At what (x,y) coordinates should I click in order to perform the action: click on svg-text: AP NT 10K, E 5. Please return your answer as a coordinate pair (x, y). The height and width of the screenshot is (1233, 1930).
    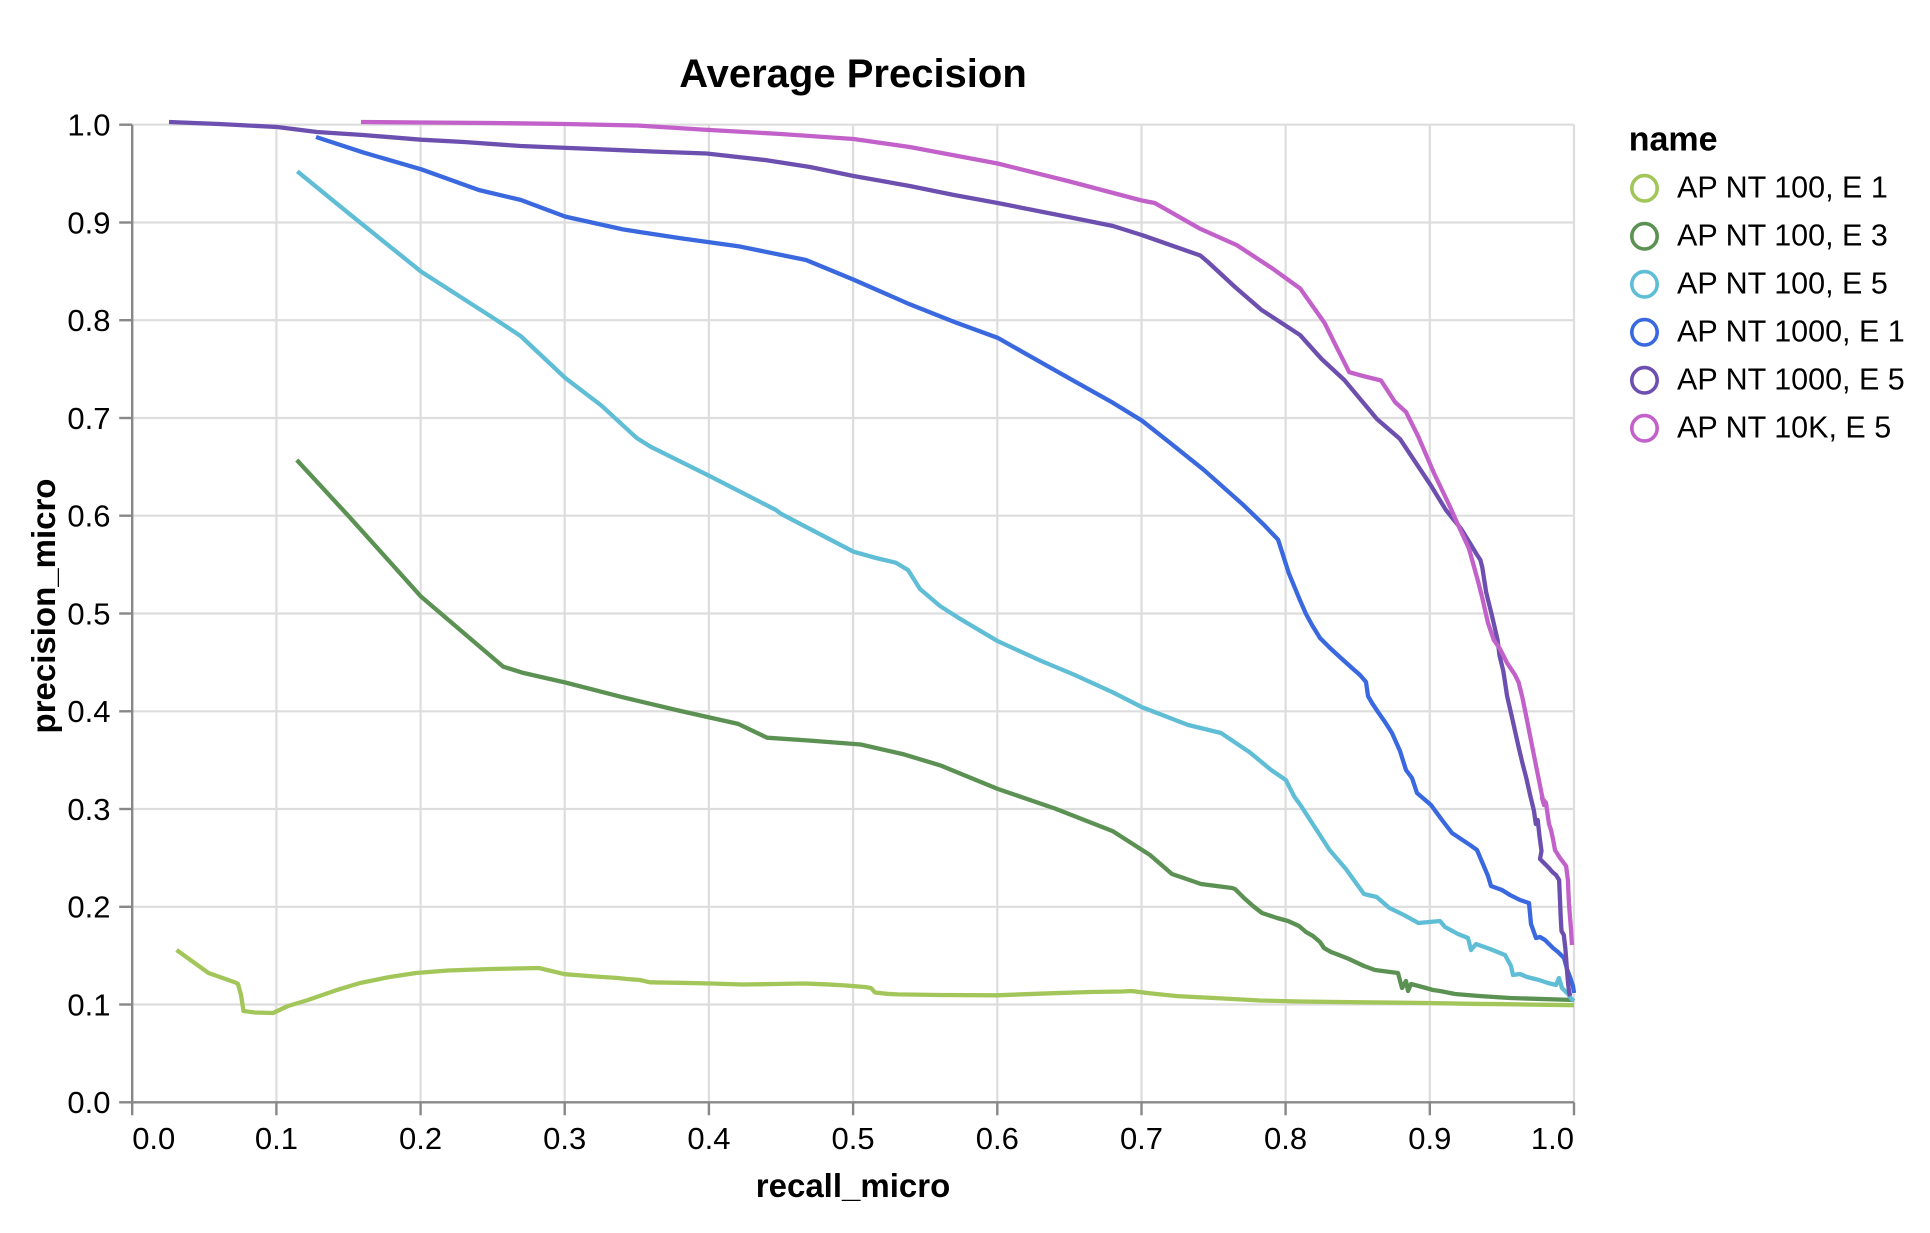
    Looking at the image, I should click on (1784, 428).